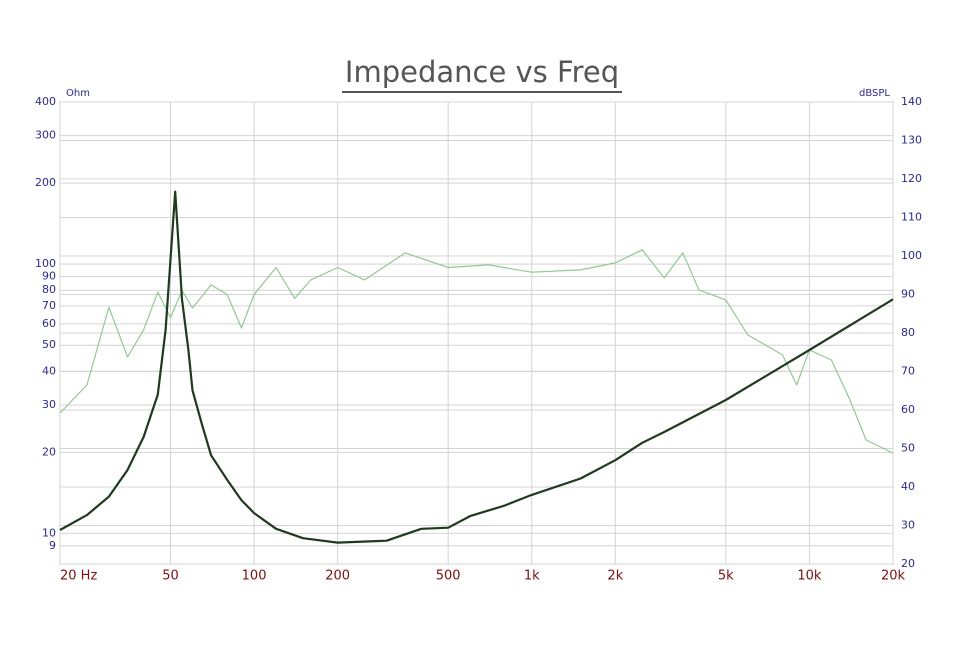 This screenshot has width=960, height=649. I want to click on y2-tick-label: 90, so click(908, 294).